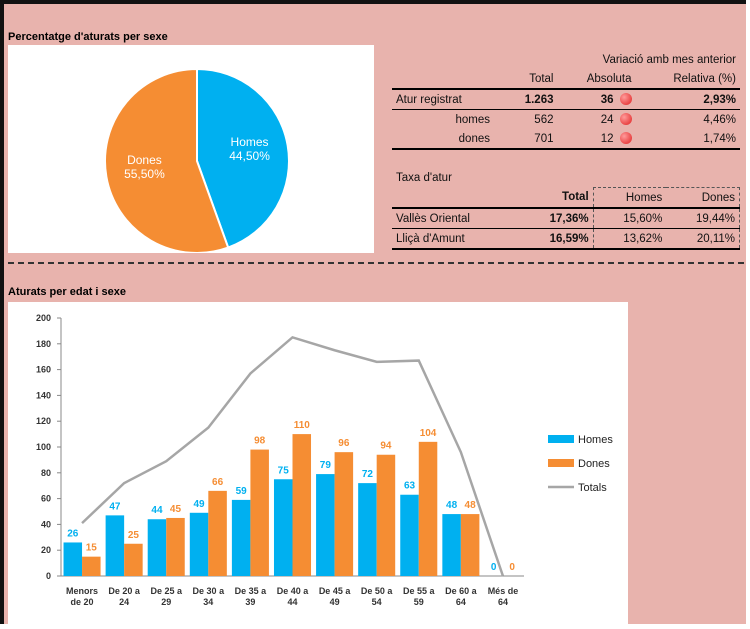  I want to click on table-cell: 4,46%, so click(719, 119).